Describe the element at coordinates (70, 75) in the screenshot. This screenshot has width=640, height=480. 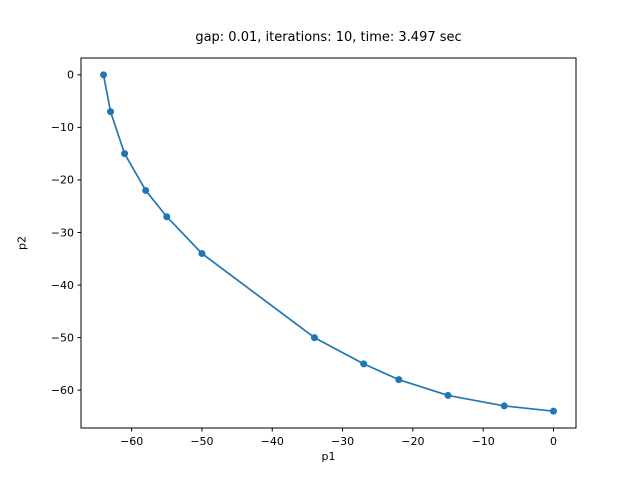
I see `y-tick-label: 0` at that location.